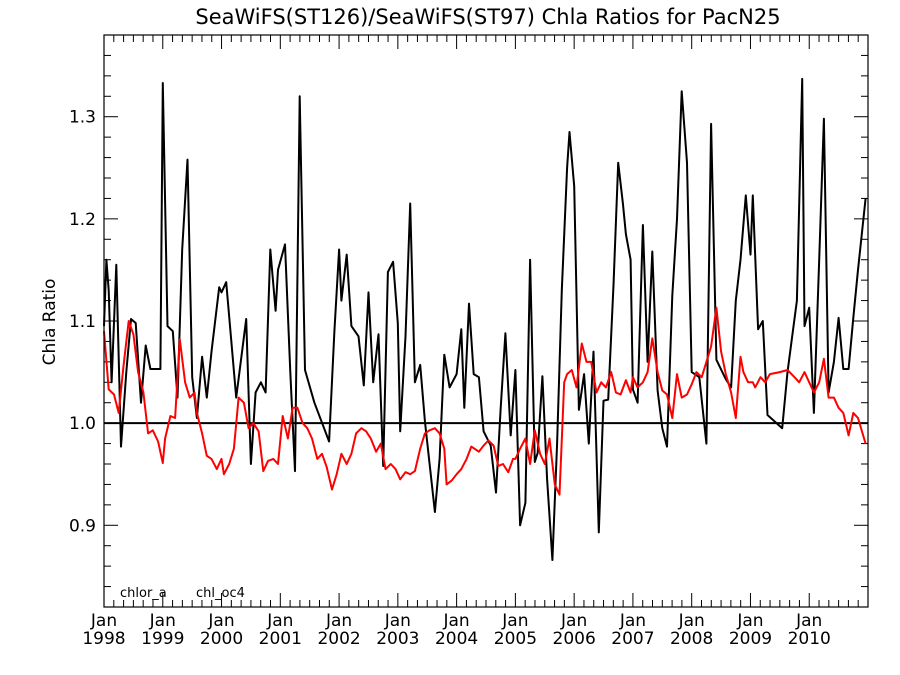 This screenshot has height=675, width=900. I want to click on y-tick-label: 0.9, so click(82, 526).